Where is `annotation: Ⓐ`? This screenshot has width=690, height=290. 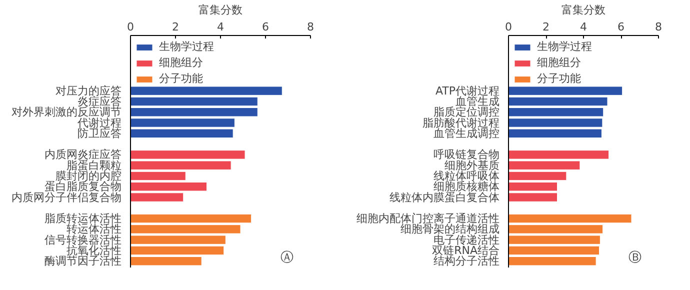 annotation: Ⓐ is located at coordinates (287, 258).